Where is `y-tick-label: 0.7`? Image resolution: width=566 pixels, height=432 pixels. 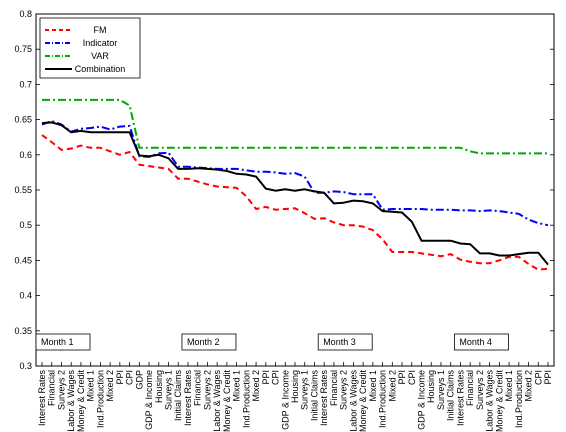 y-tick-label: 0.7 is located at coordinates (25, 84).